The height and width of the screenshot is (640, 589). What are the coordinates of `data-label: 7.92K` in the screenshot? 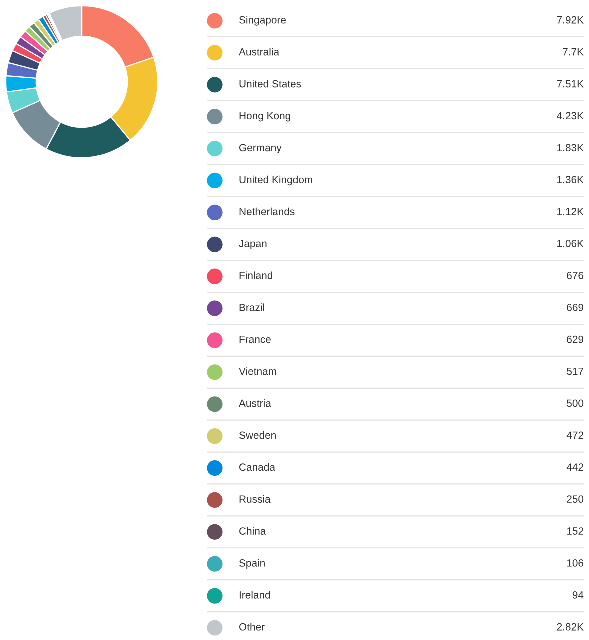 It's located at (570, 20).